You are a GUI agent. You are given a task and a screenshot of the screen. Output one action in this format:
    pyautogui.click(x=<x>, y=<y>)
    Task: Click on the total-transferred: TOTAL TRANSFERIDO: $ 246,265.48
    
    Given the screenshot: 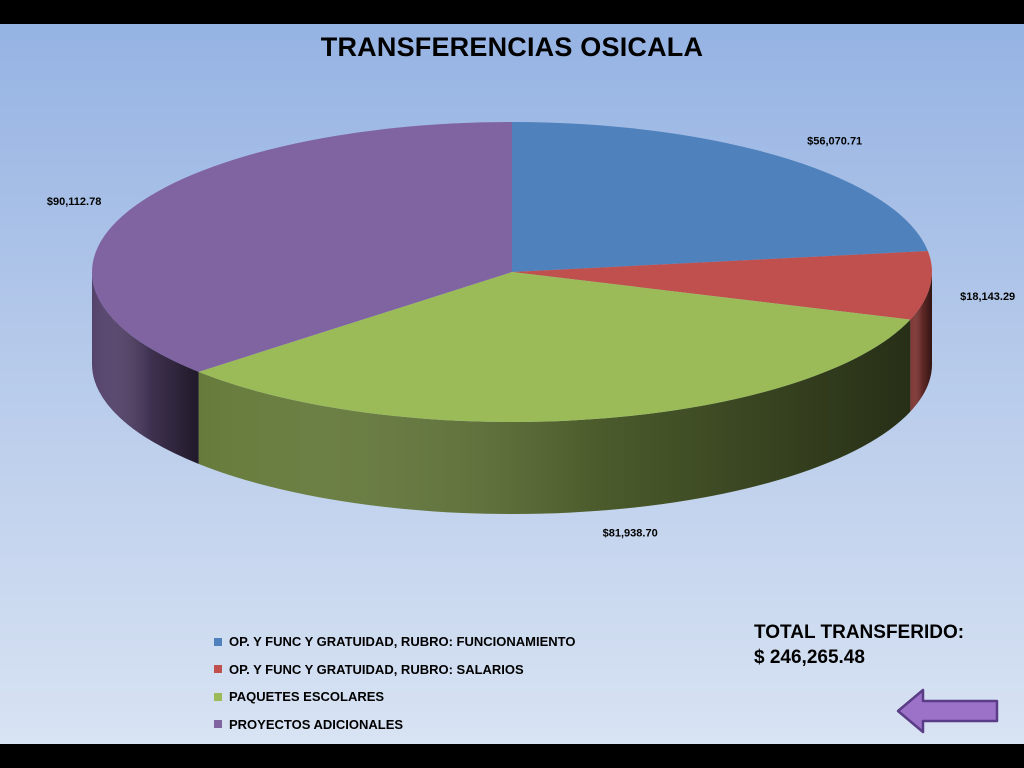 What is the action you would take?
    pyautogui.click(x=859, y=645)
    